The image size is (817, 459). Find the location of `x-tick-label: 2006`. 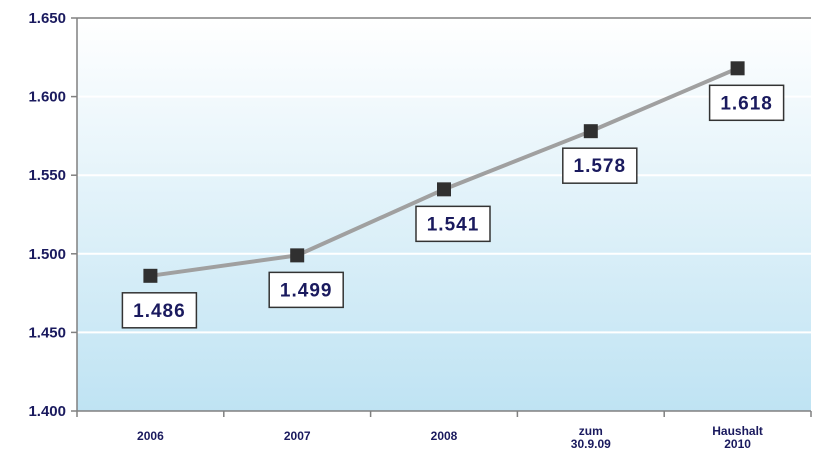

x-tick-label: 2006 is located at coordinates (150, 436).